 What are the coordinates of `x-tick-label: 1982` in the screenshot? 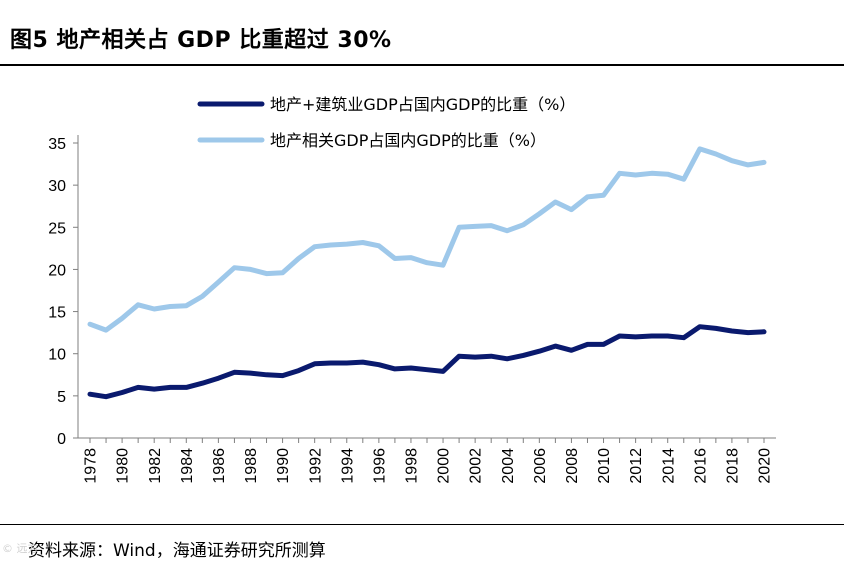 It's located at (155, 466).